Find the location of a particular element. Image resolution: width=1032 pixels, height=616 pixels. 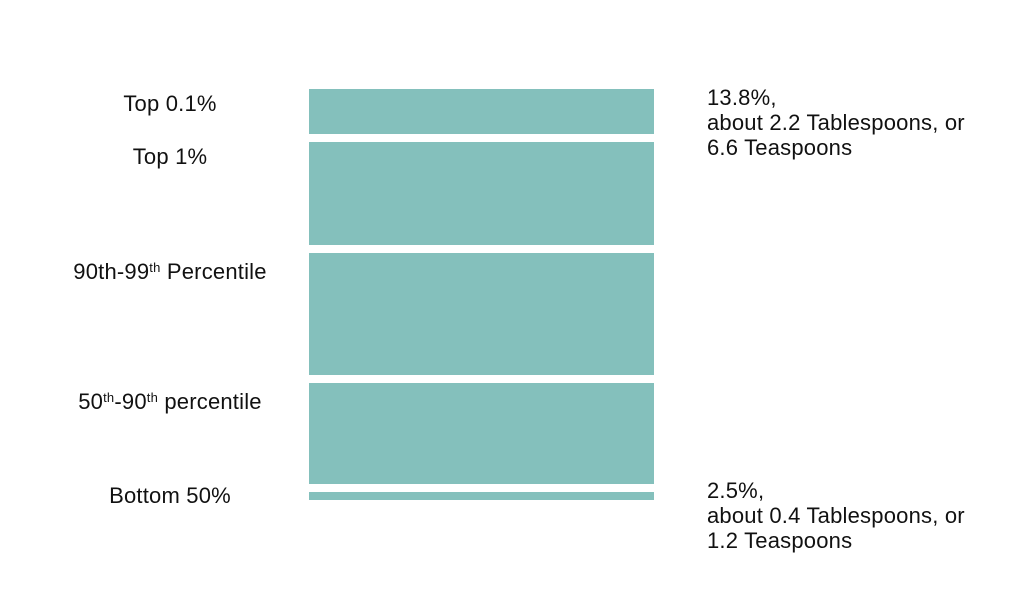

label-text: -90 is located at coordinates (130, 401).